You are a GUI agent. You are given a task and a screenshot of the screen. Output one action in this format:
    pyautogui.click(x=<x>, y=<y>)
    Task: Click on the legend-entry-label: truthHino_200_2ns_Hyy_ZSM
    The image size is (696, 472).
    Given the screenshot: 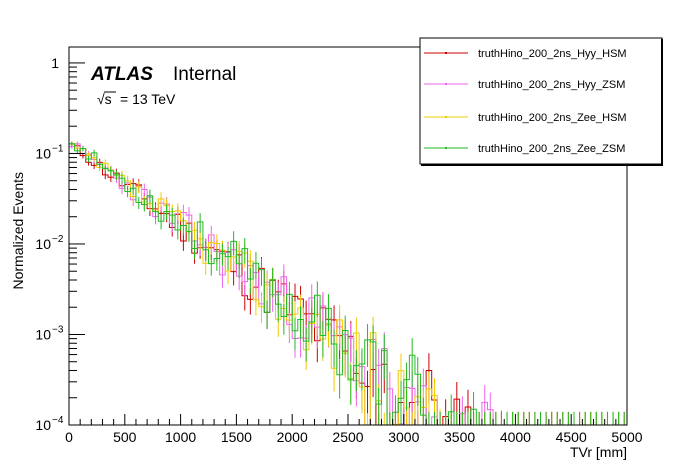 What is the action you would take?
    pyautogui.click(x=551, y=85)
    